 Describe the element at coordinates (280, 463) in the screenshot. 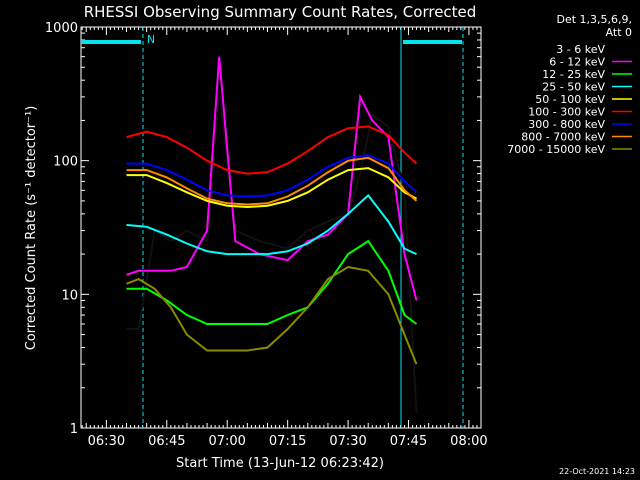

I see `x-axis-label: Start Time (13-Jun-12 06:23:42)` at that location.